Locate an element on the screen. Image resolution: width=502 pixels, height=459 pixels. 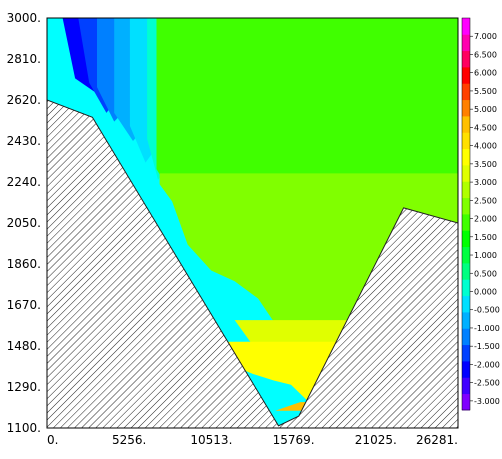
colorbar-frame is located at coordinates (466, 214).